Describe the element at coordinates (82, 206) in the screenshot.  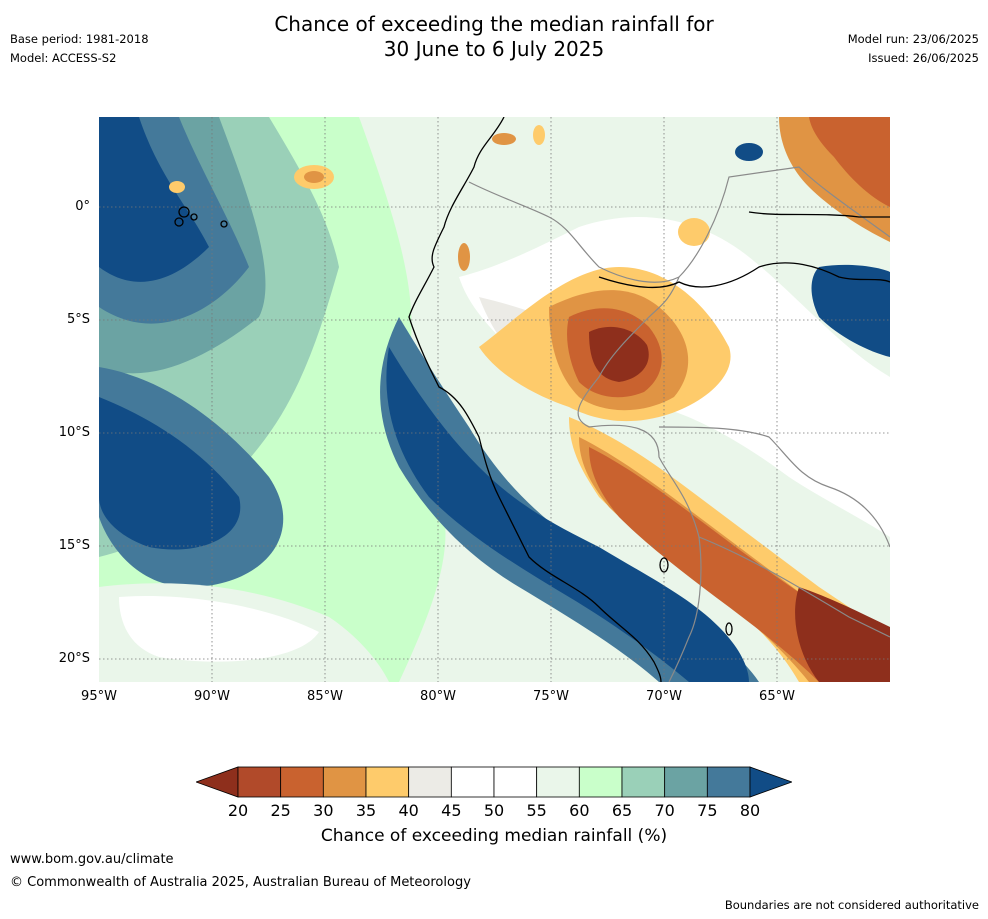
I see `lat-label-0: 0°` at that location.